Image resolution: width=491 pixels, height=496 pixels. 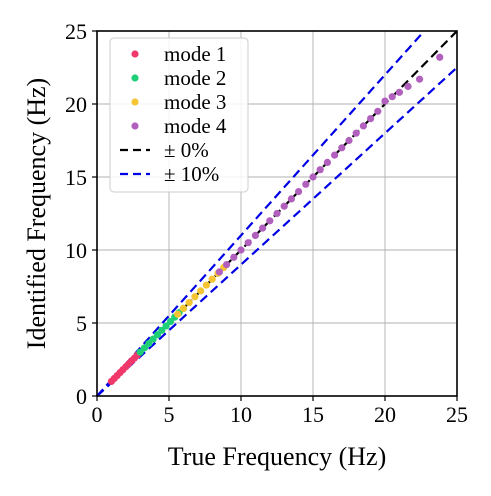 I want to click on legend-label: ± 10%, so click(x=191, y=174).